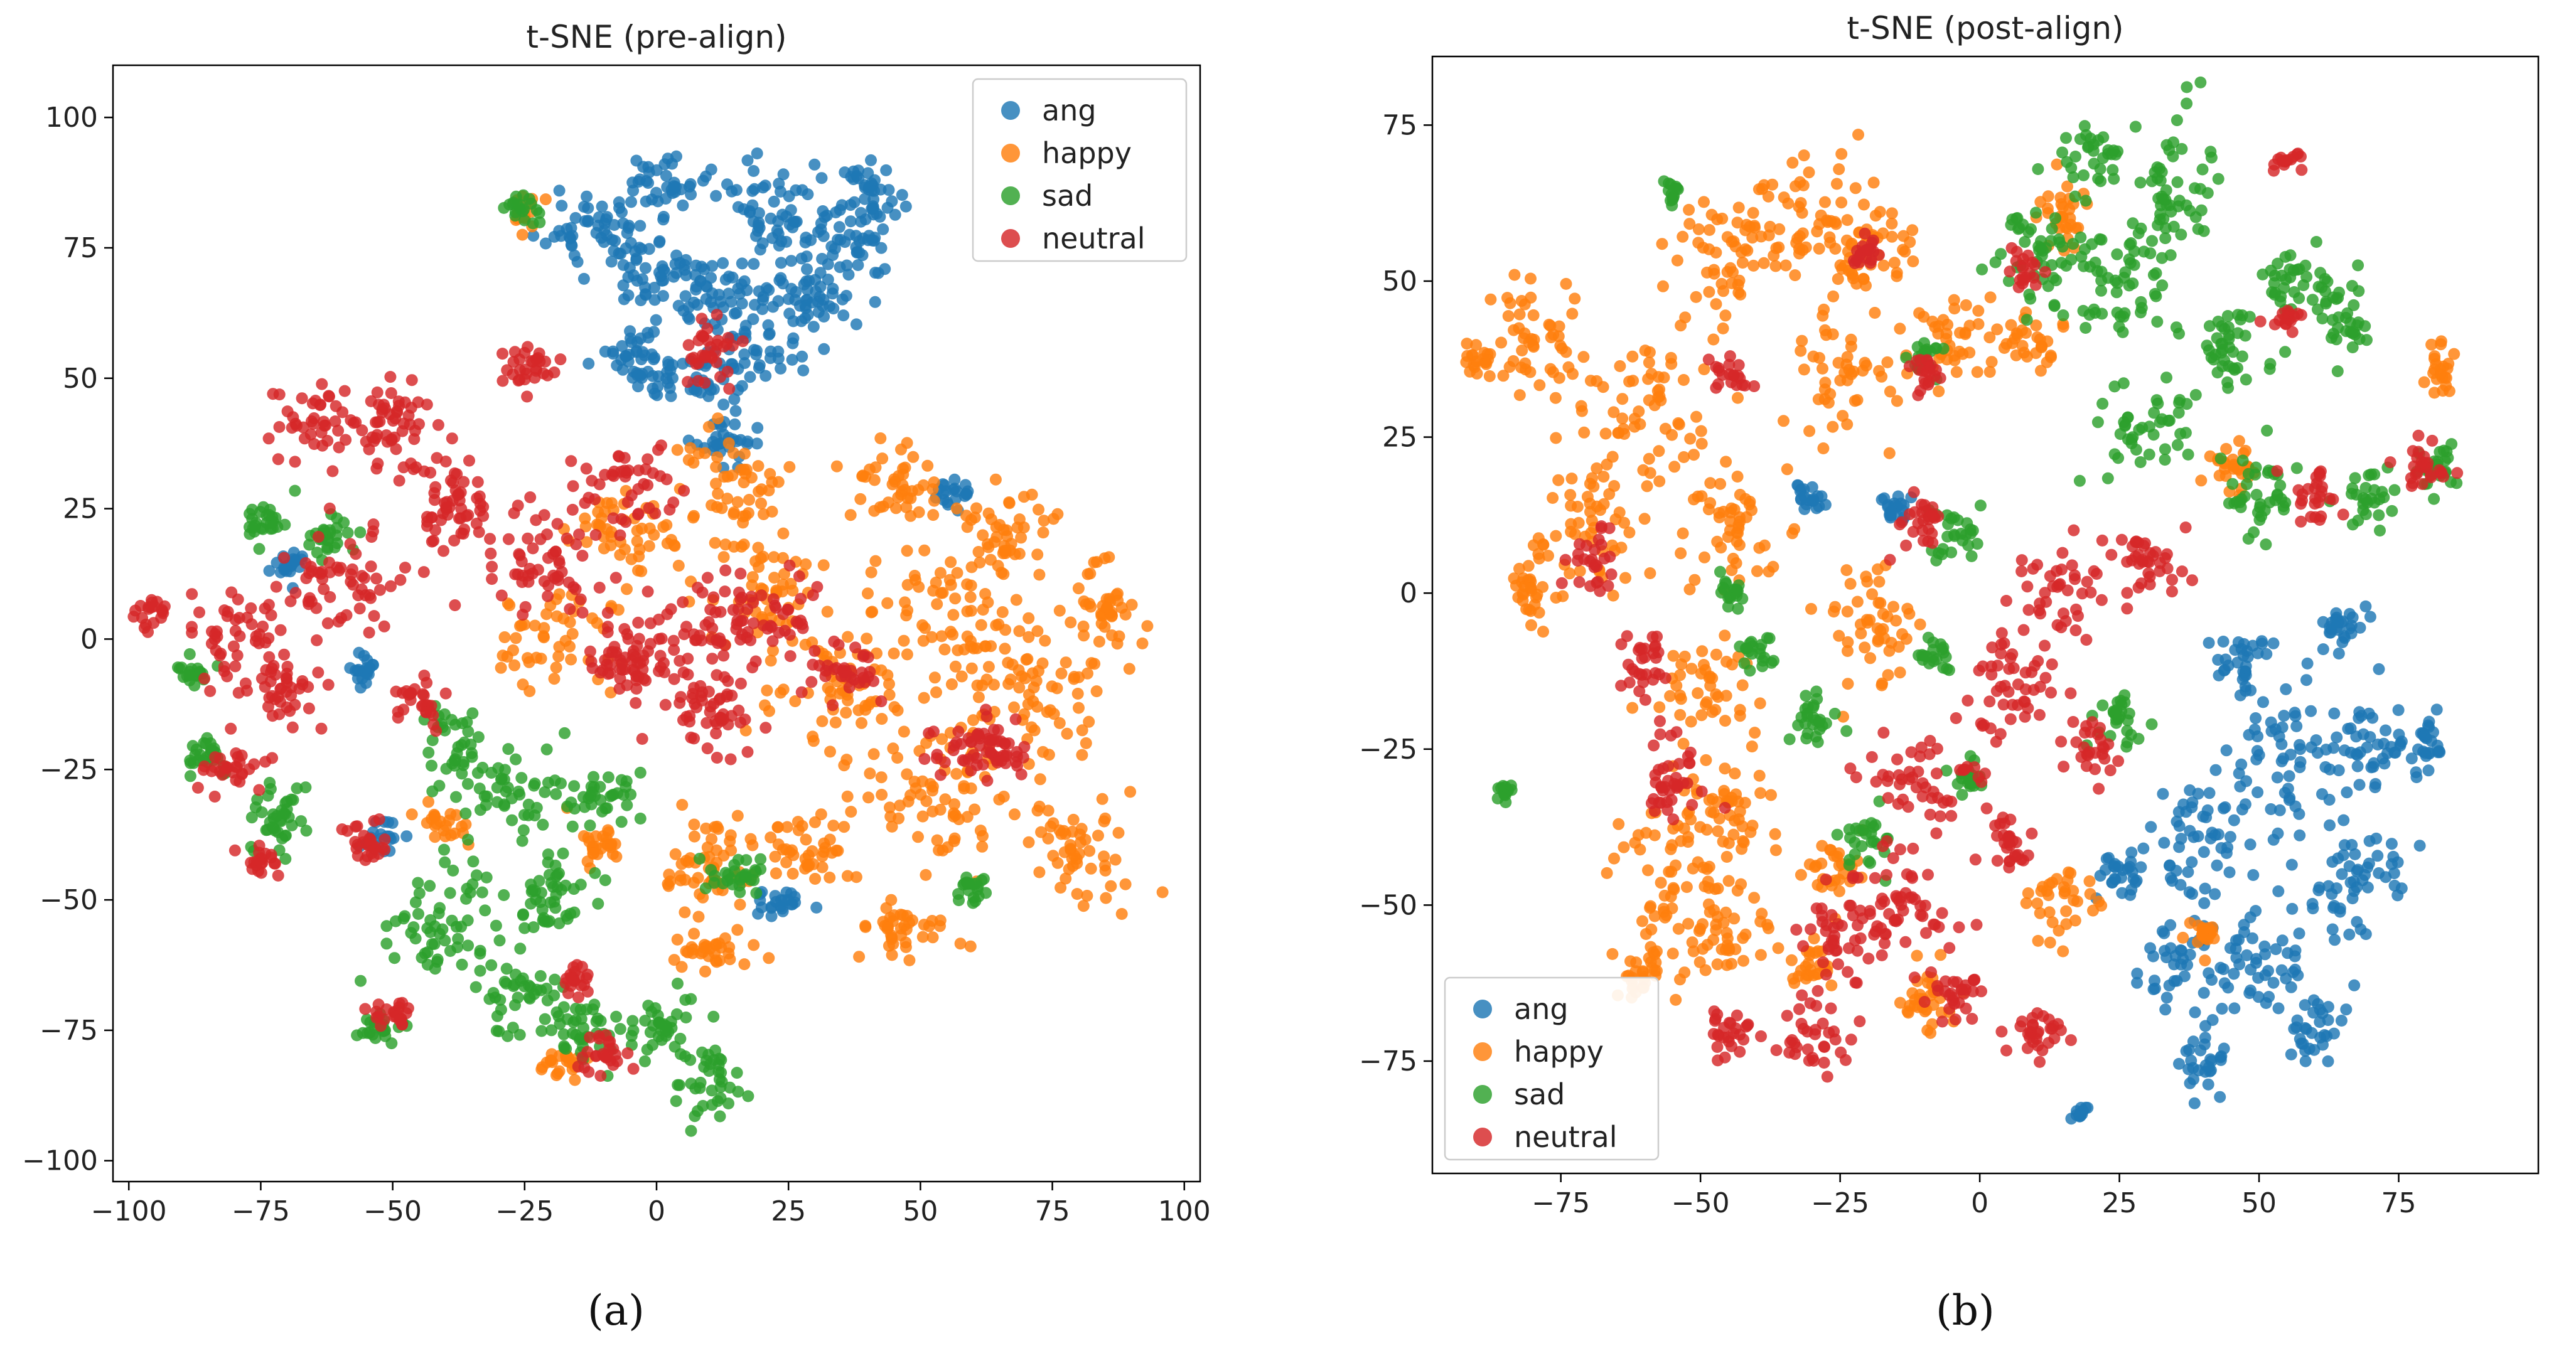 This screenshot has height=1351, width=2576. Describe the element at coordinates (71, 118) in the screenshot. I see `y-tick-label: 100` at that location.